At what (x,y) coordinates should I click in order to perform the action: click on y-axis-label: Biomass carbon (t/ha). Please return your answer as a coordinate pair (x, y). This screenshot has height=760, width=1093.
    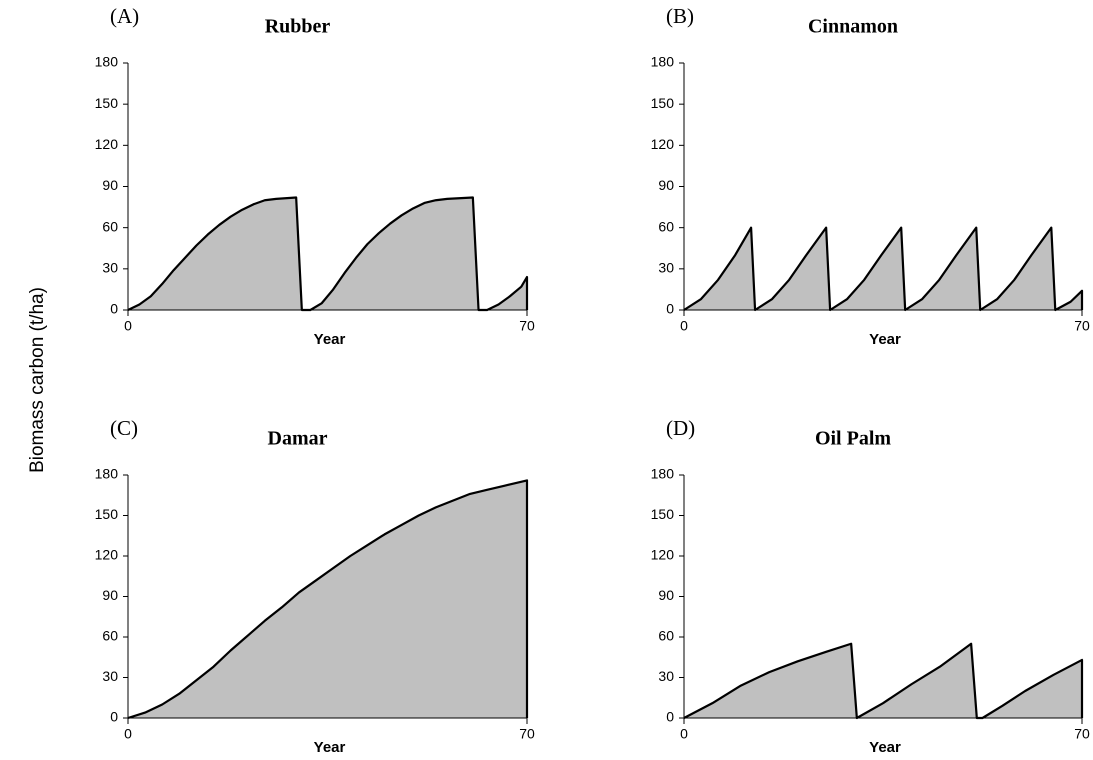
    Looking at the image, I should click on (37, 380).